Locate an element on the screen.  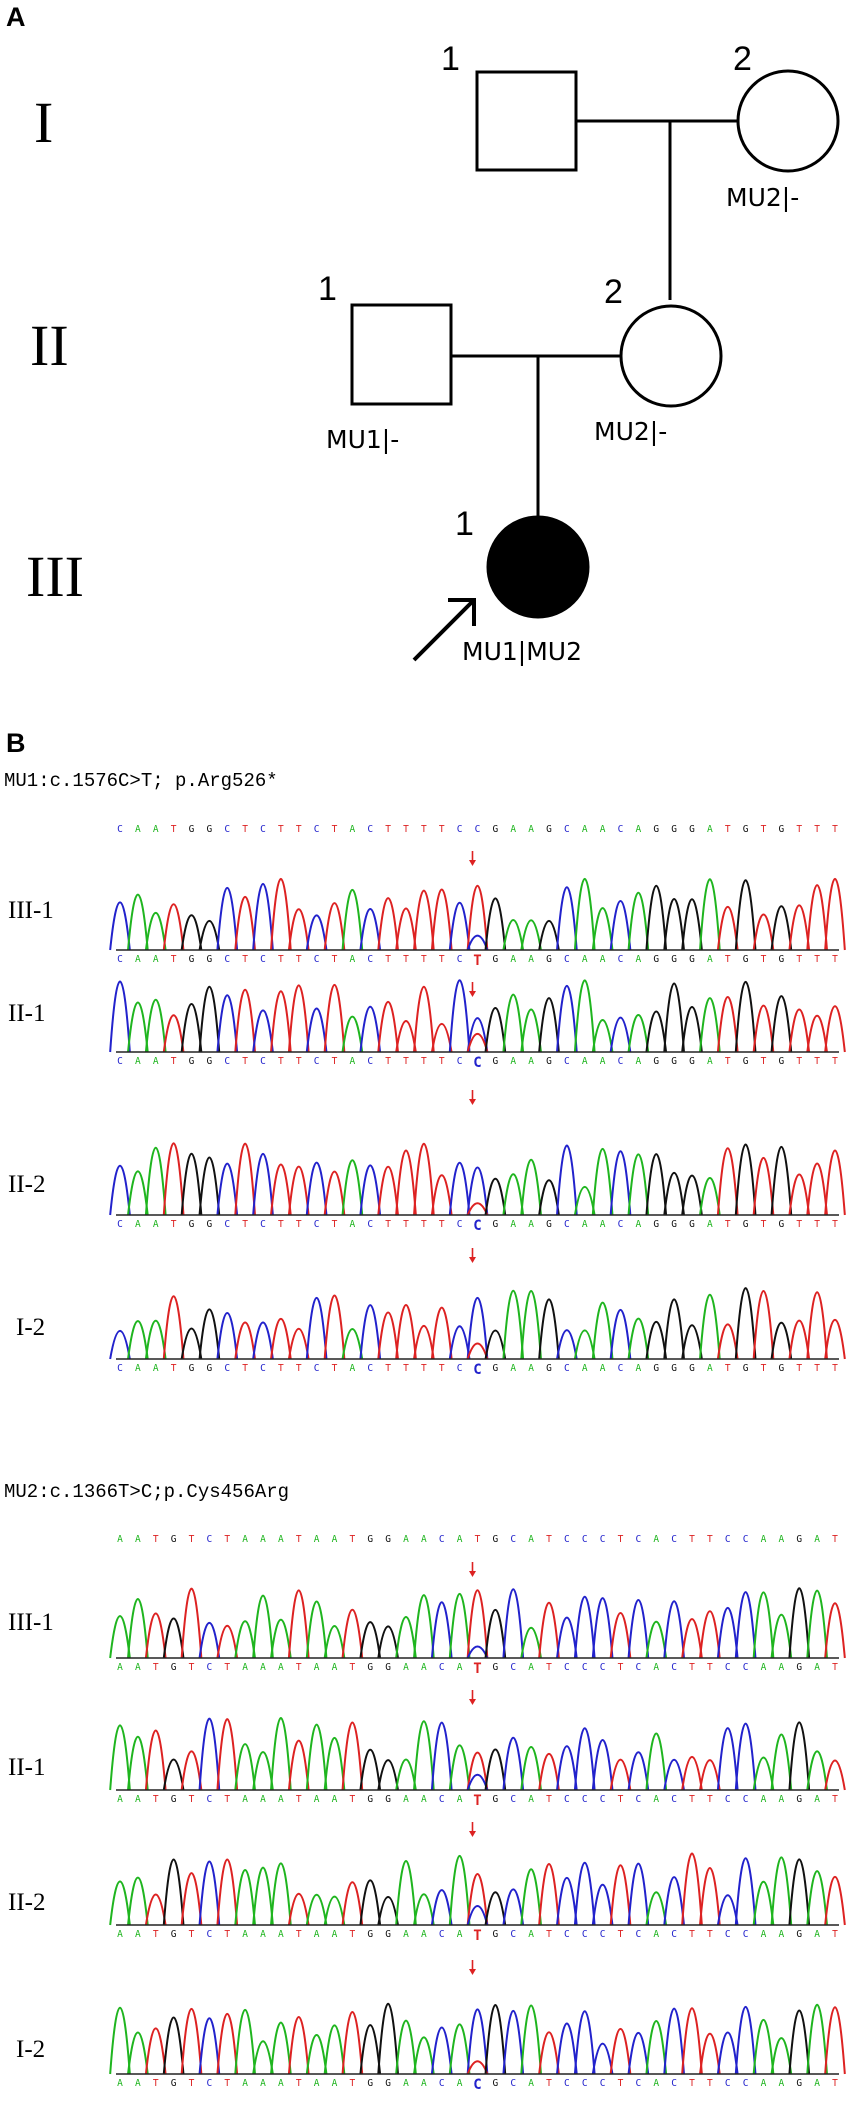
m1-trace-1-base: G is located at coordinates (674, 959).